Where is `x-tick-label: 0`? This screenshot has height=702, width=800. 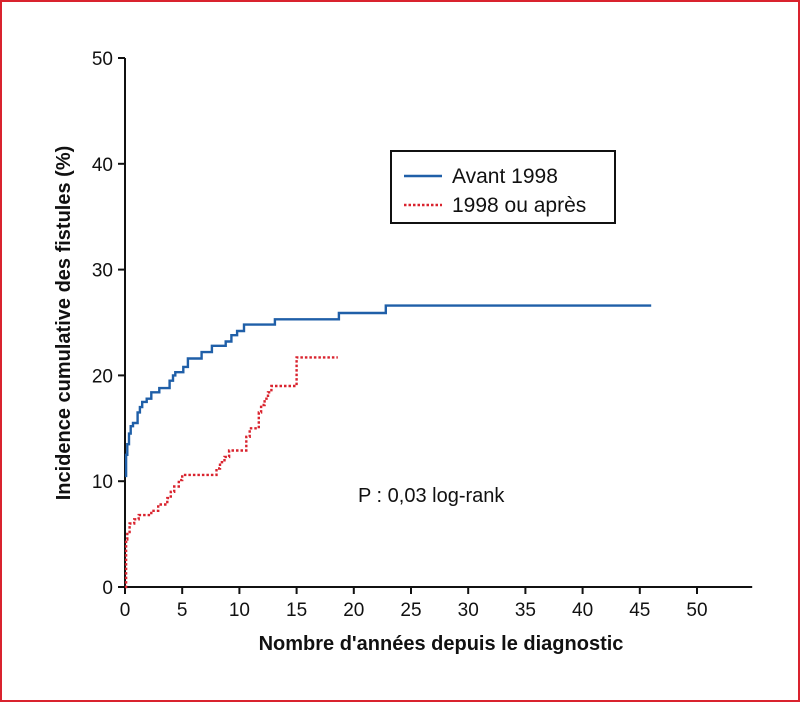
x-tick-label: 0 is located at coordinates (125, 610).